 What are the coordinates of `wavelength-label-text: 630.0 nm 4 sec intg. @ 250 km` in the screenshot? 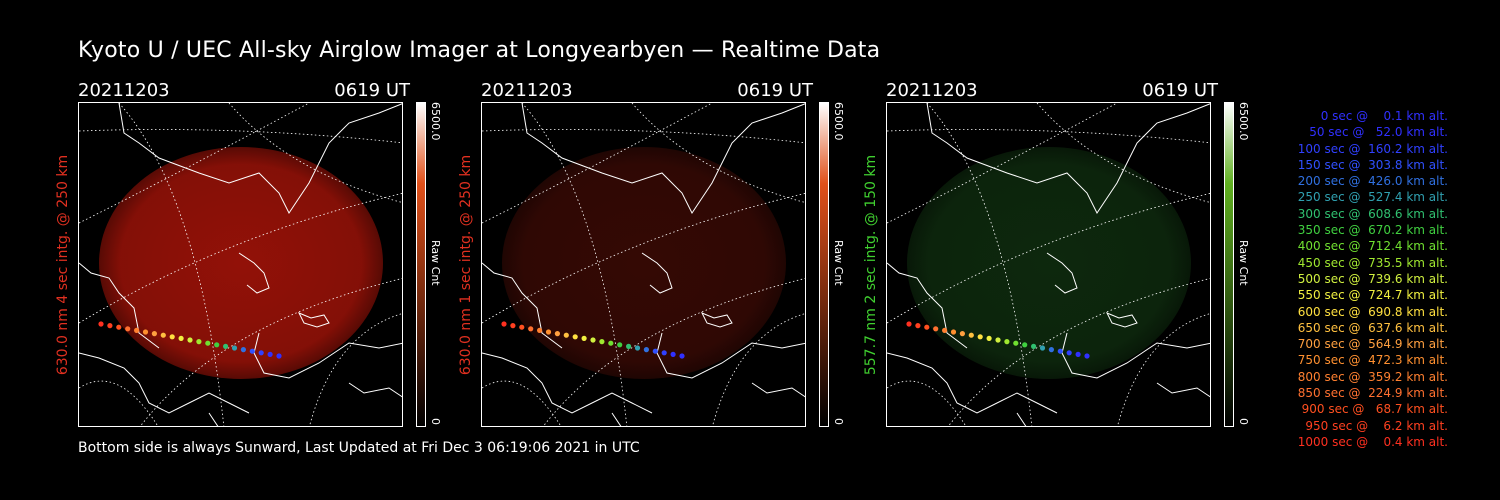 It's located at (63, 264).